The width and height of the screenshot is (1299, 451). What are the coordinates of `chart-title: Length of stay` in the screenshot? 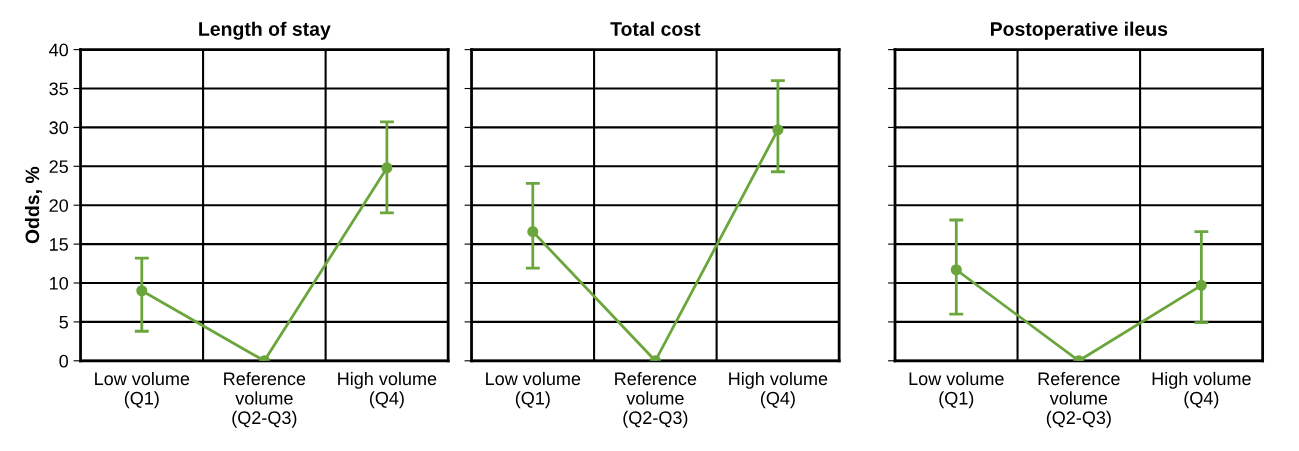 It's located at (265, 30).